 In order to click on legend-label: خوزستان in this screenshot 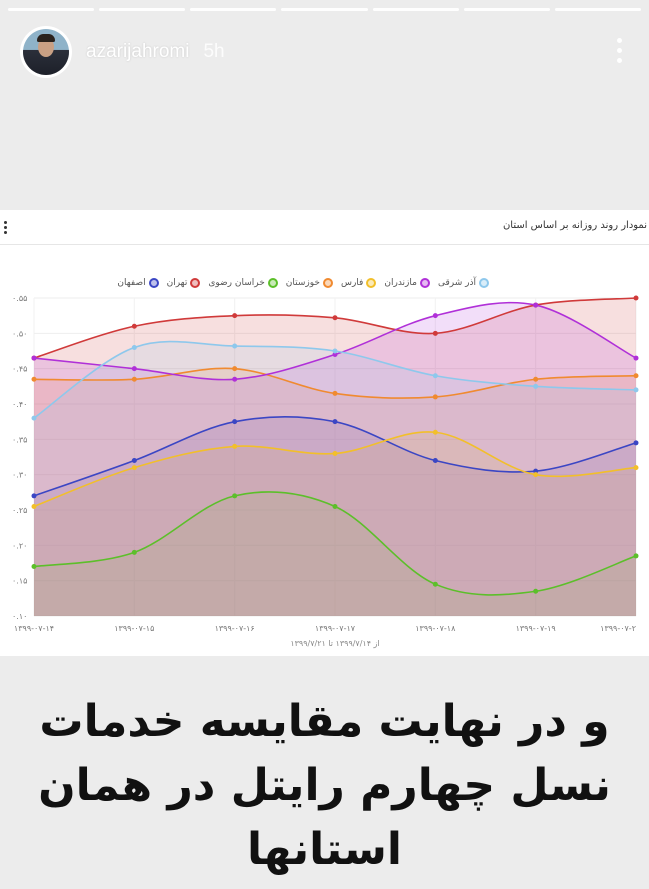, I will do `click(302, 283)`.